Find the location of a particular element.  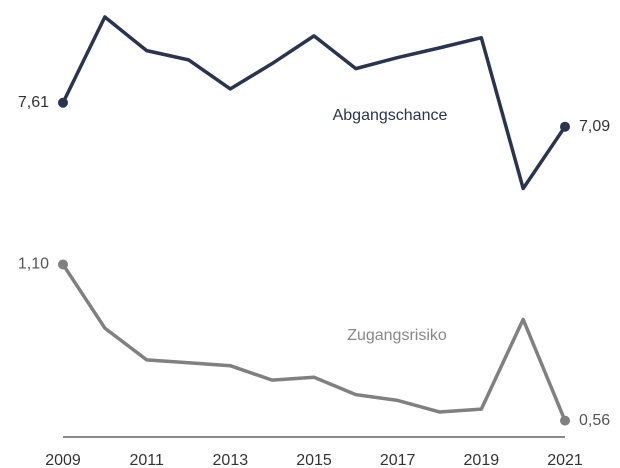

x-tick-label: 2013 is located at coordinates (231, 460).